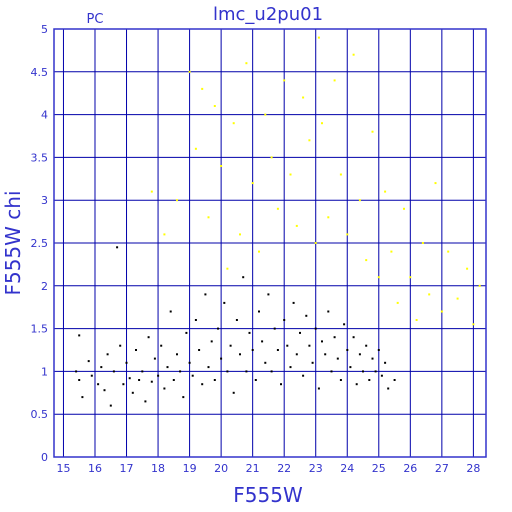  Describe the element at coordinates (410, 468) in the screenshot. I see `x-tick-label: 26` at that location.